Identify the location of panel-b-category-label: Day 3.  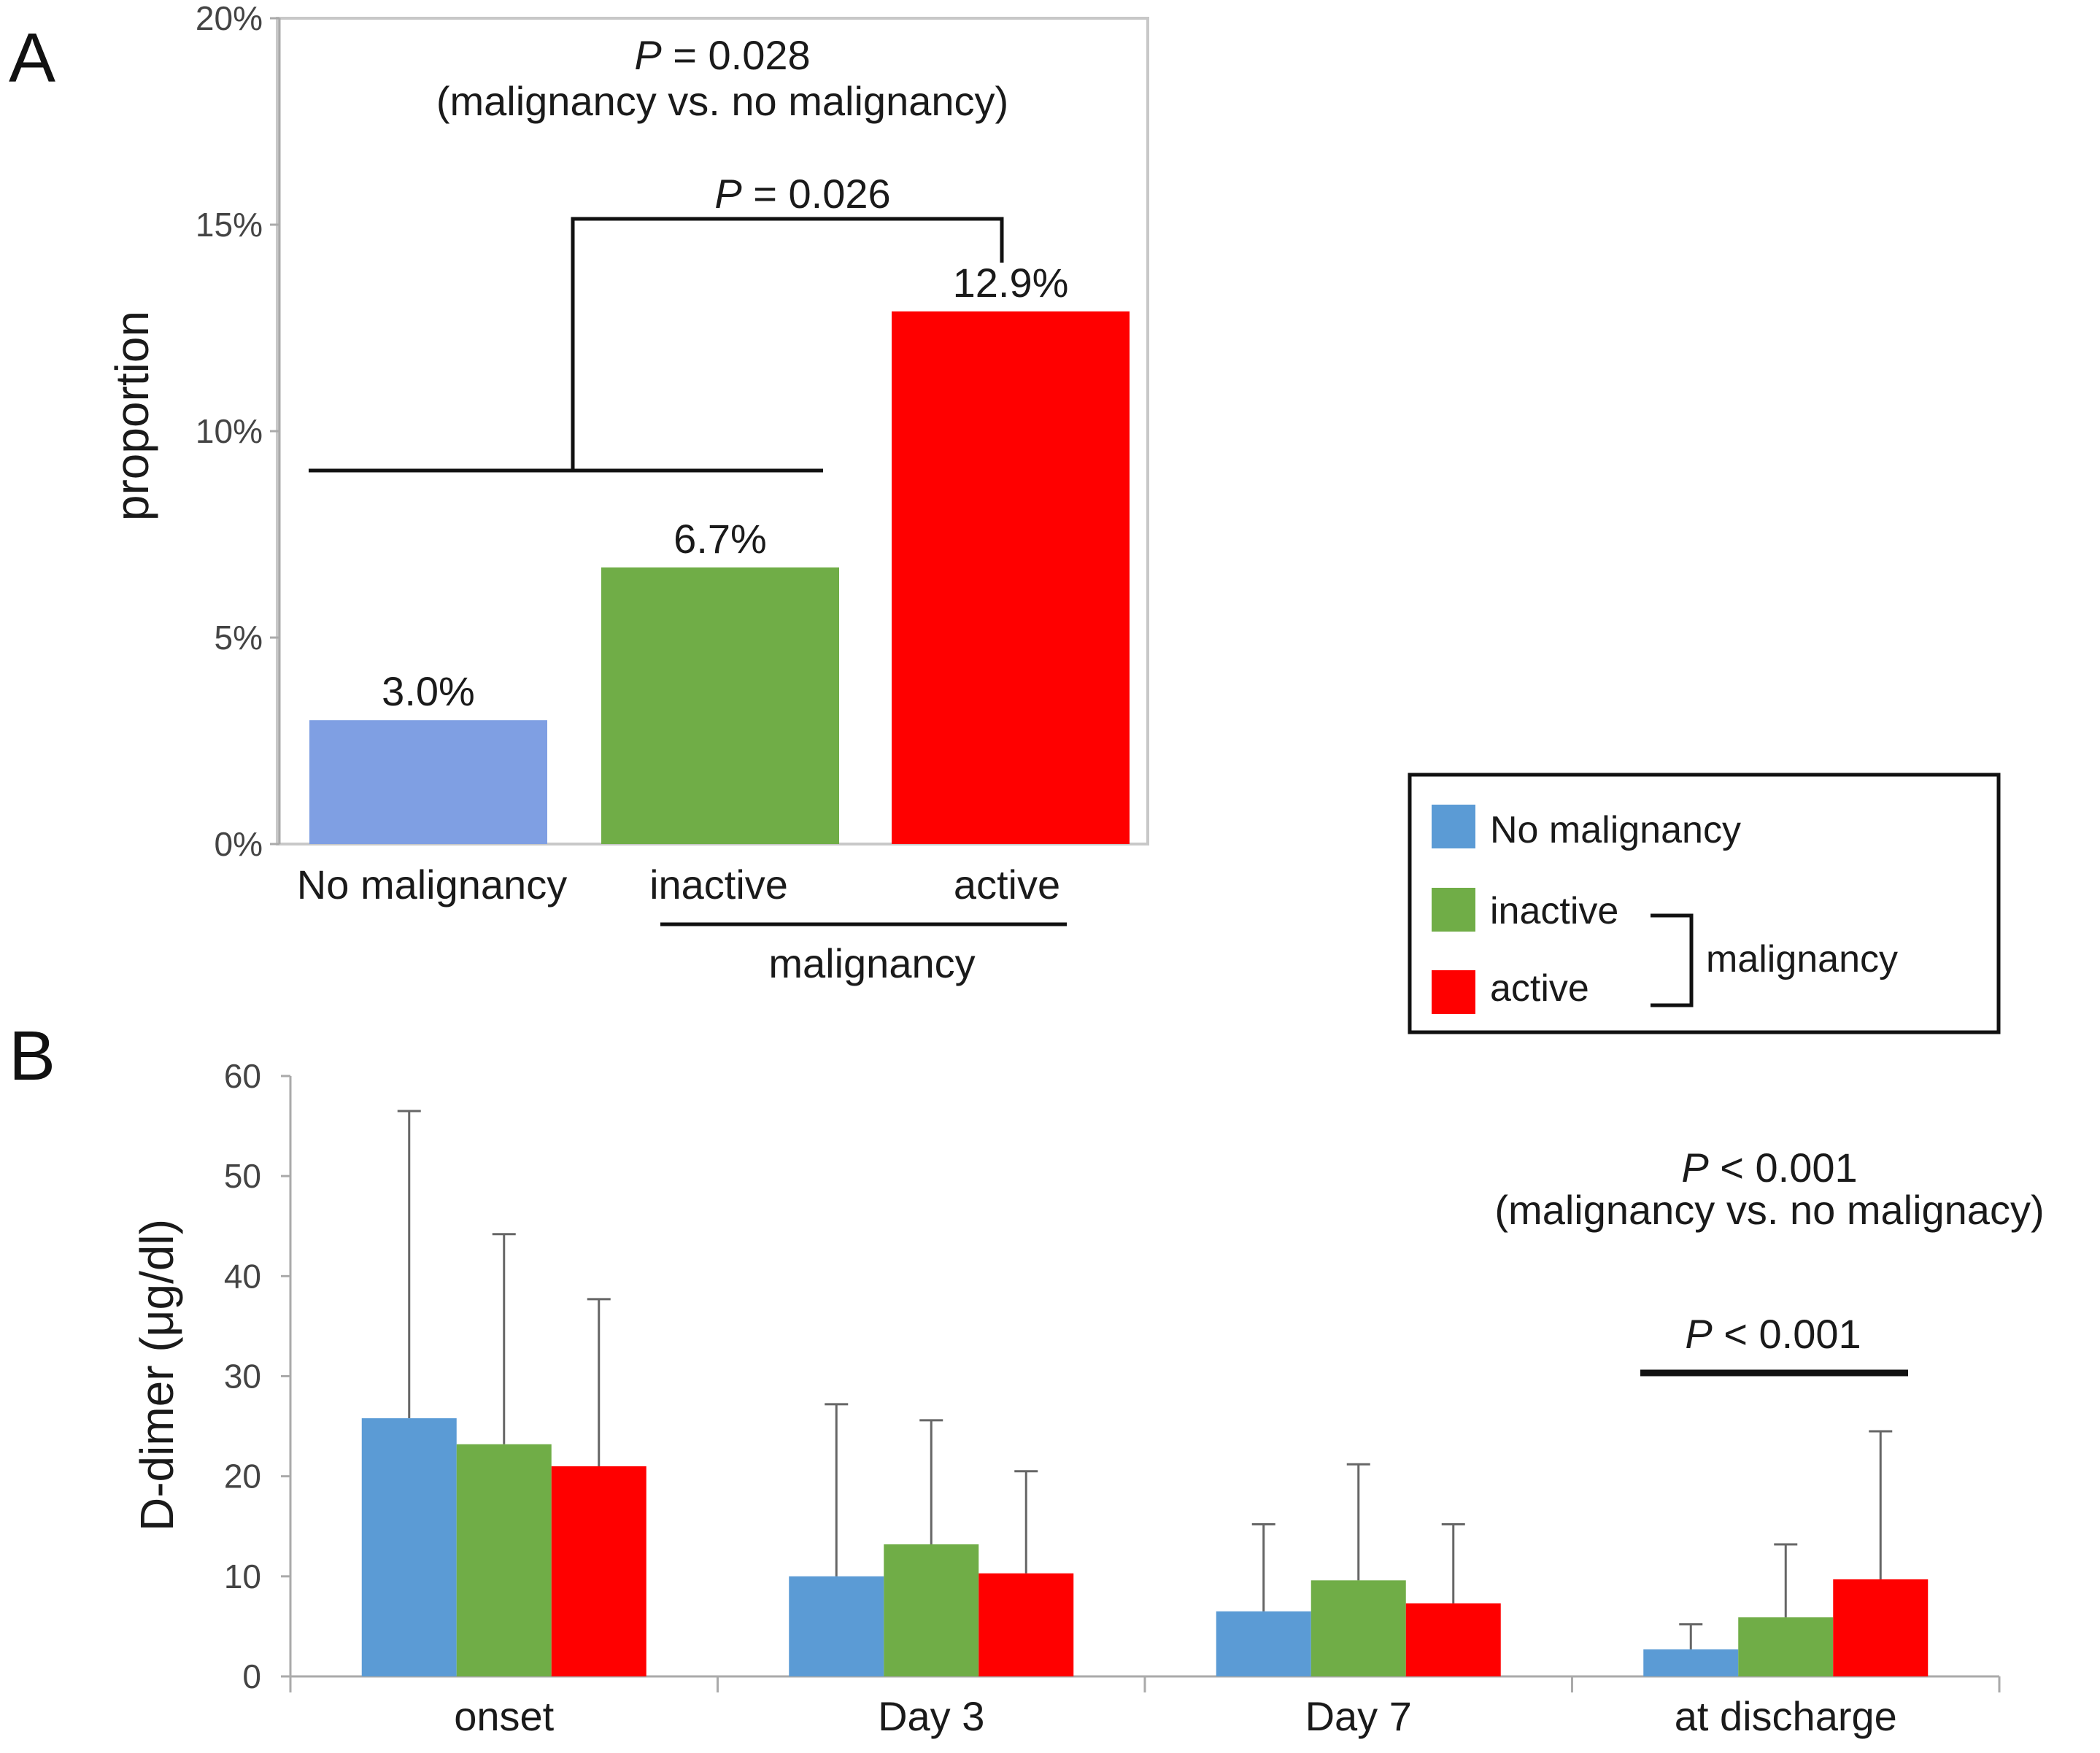
(931, 1716).